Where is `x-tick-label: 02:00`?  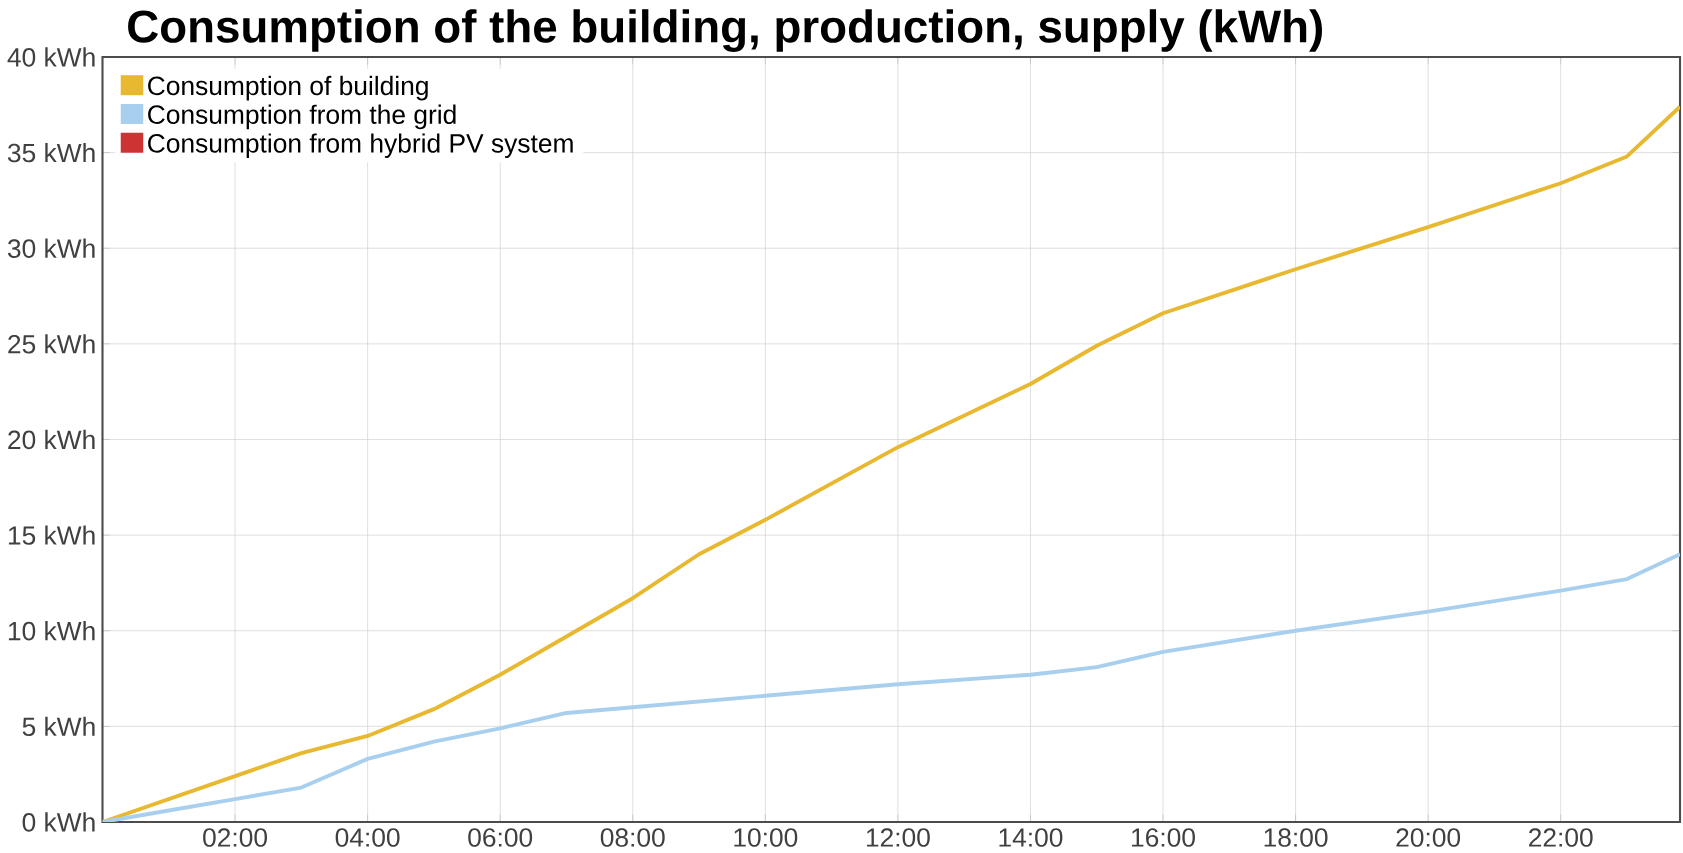 x-tick-label: 02:00 is located at coordinates (235, 837).